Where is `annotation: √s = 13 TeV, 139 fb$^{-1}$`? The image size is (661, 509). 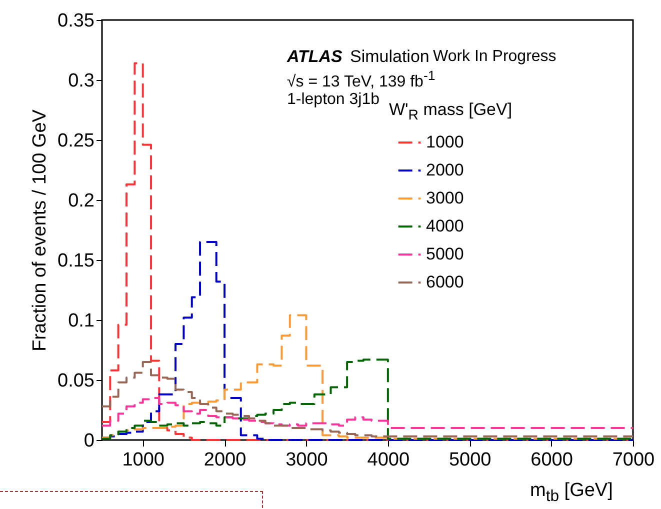
annotation: √s = 13 TeV, 139 fb$^{-1}$ is located at coordinates (361, 80).